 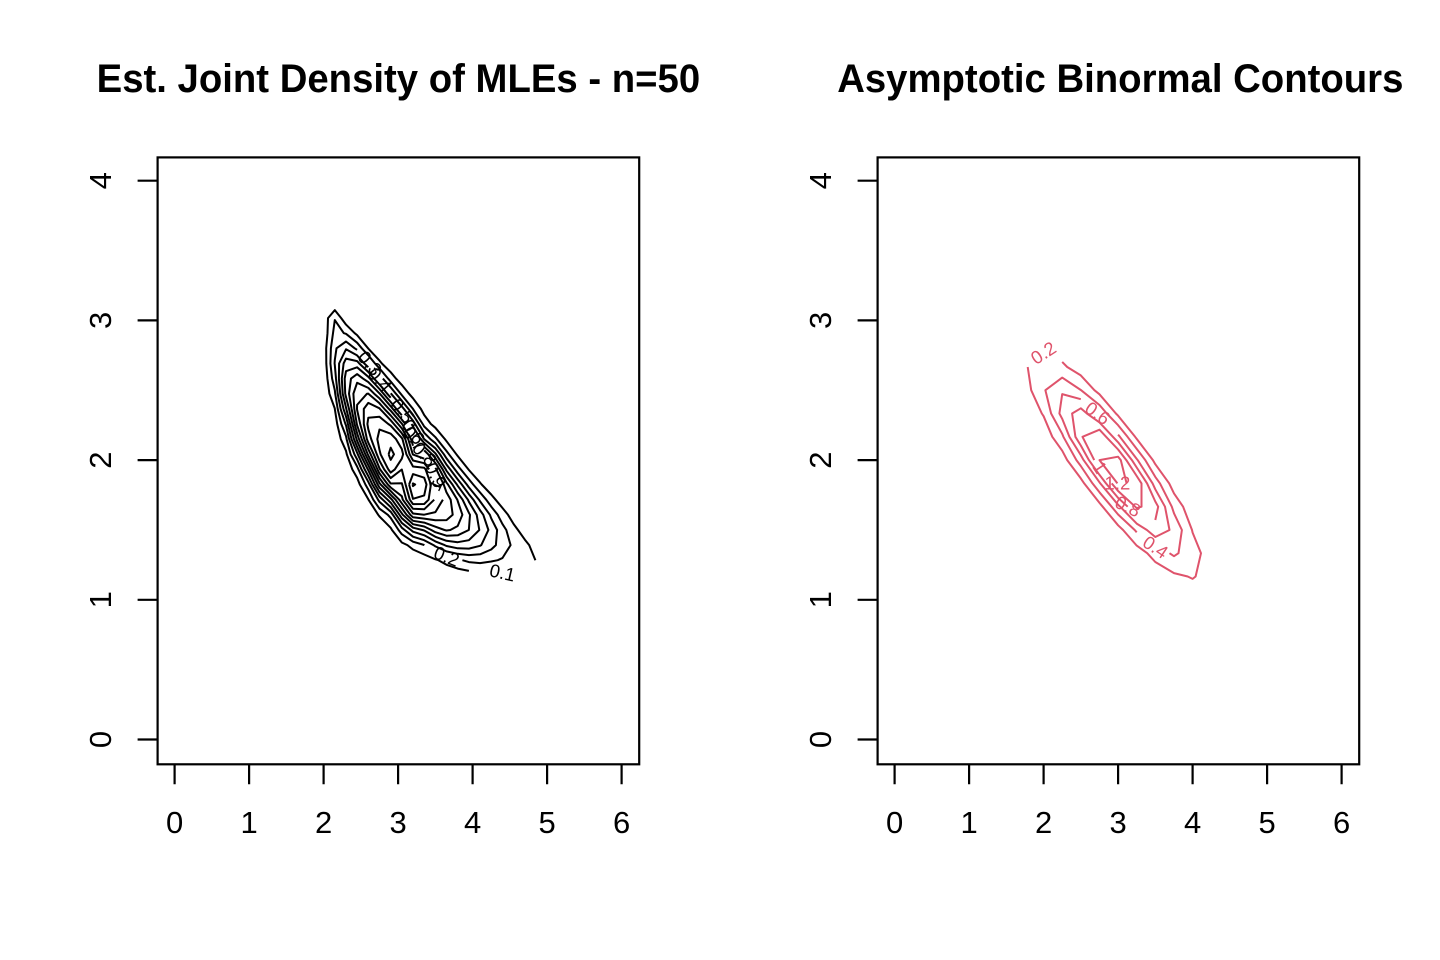 I want to click on svg-text: Asymptotic Binormal Contours, so click(x=1120, y=79).